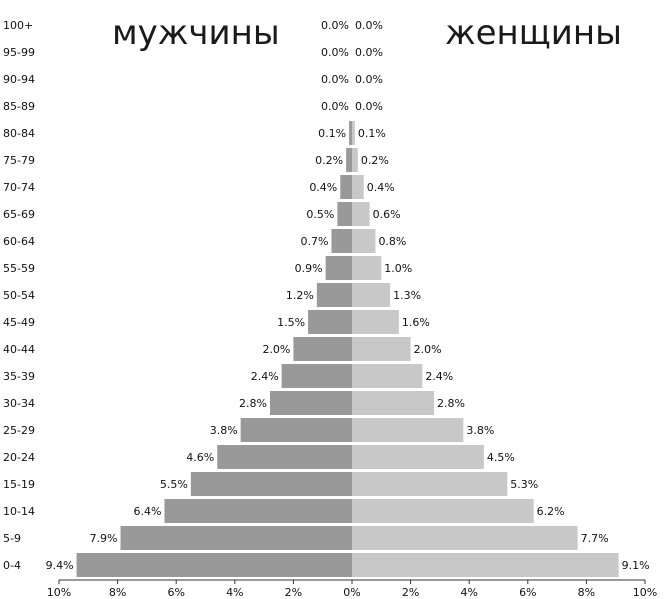 The image size is (670, 599). I want to click on female-value-label: 6.2%, so click(551, 511).